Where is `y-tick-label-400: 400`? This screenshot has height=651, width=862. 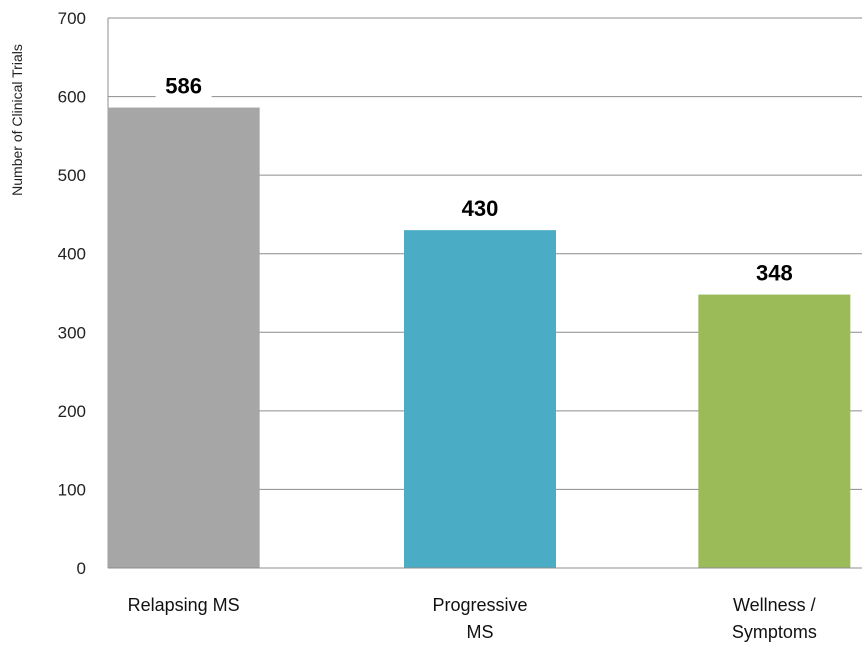
y-tick-label-400: 400 is located at coordinates (72, 254).